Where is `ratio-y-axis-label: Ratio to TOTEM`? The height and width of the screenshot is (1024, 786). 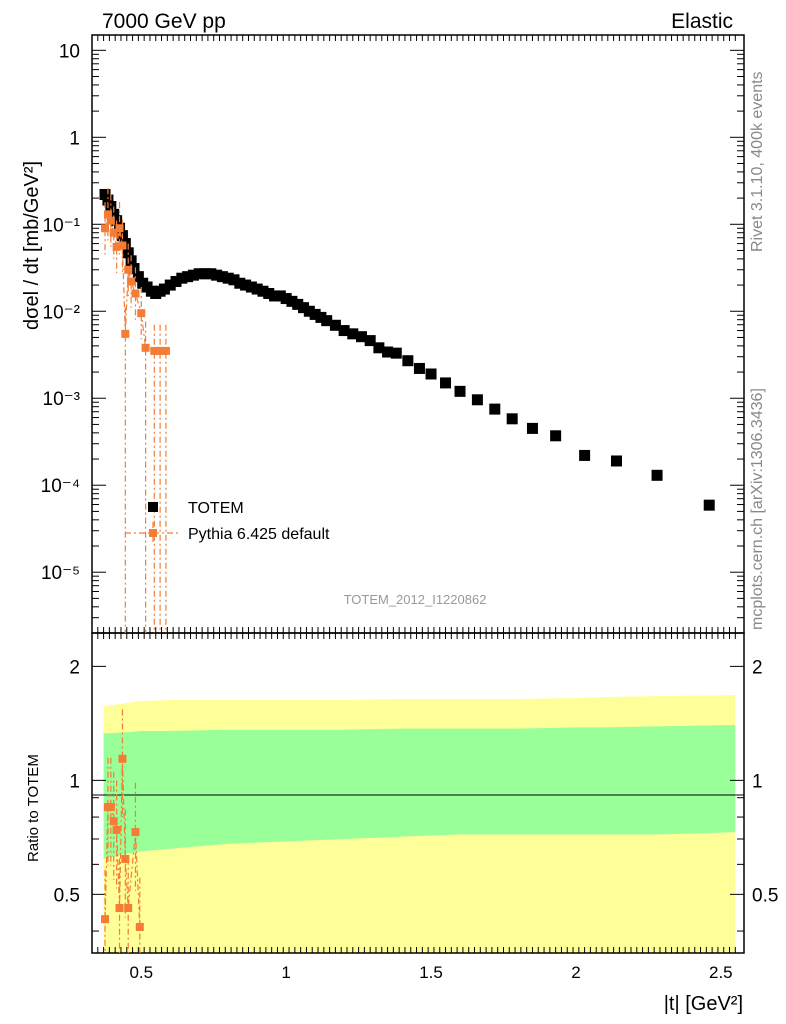
ratio-y-axis-label: Ratio to TOTEM is located at coordinates (33, 808).